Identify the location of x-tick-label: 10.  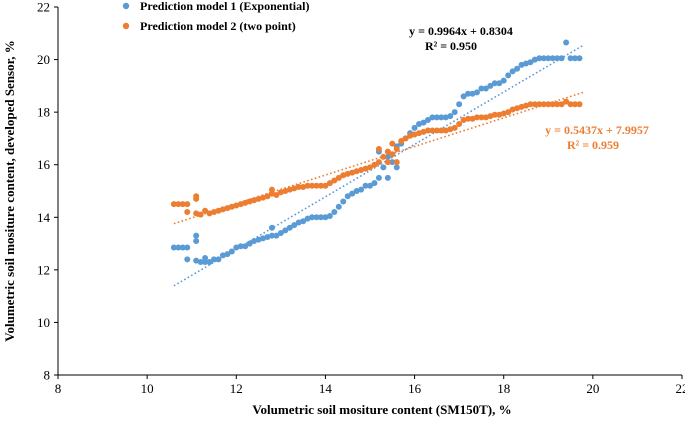
(147, 388).